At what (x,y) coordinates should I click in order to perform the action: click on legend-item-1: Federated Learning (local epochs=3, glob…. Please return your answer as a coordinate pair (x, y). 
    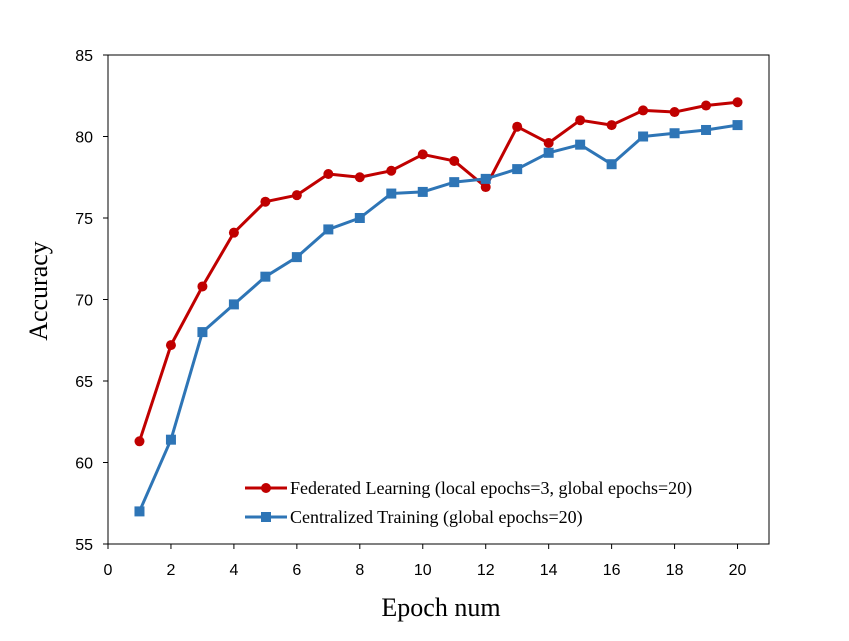
    Looking at the image, I should click on (468, 488).